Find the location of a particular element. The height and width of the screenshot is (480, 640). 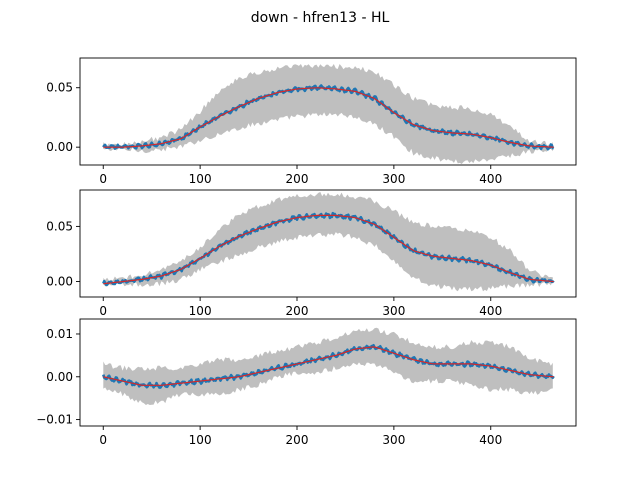

y-tick-label: −0.01 is located at coordinates (54, 420).